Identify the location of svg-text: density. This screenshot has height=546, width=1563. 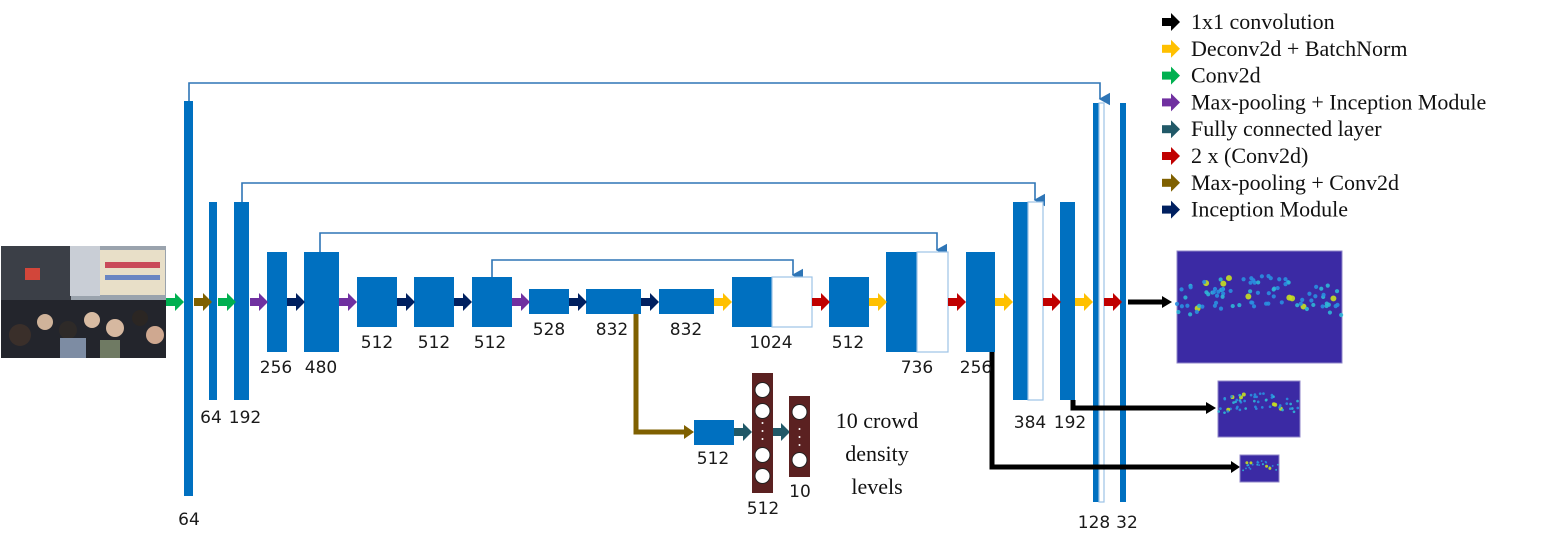
(877, 453).